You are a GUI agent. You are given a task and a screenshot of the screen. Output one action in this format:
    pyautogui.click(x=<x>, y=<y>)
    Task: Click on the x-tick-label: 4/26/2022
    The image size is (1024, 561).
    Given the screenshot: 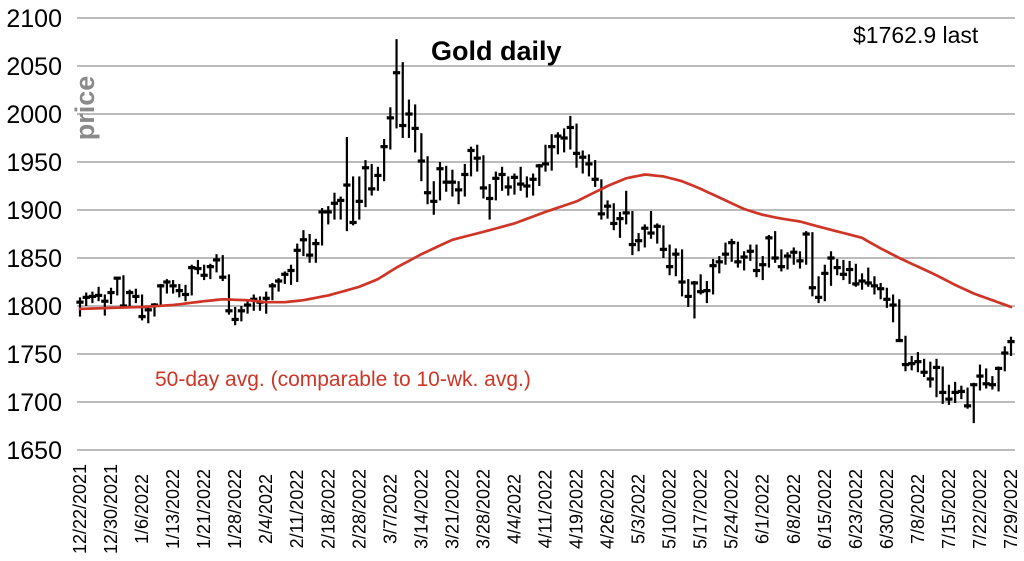 What is the action you would take?
    pyautogui.click(x=608, y=509)
    